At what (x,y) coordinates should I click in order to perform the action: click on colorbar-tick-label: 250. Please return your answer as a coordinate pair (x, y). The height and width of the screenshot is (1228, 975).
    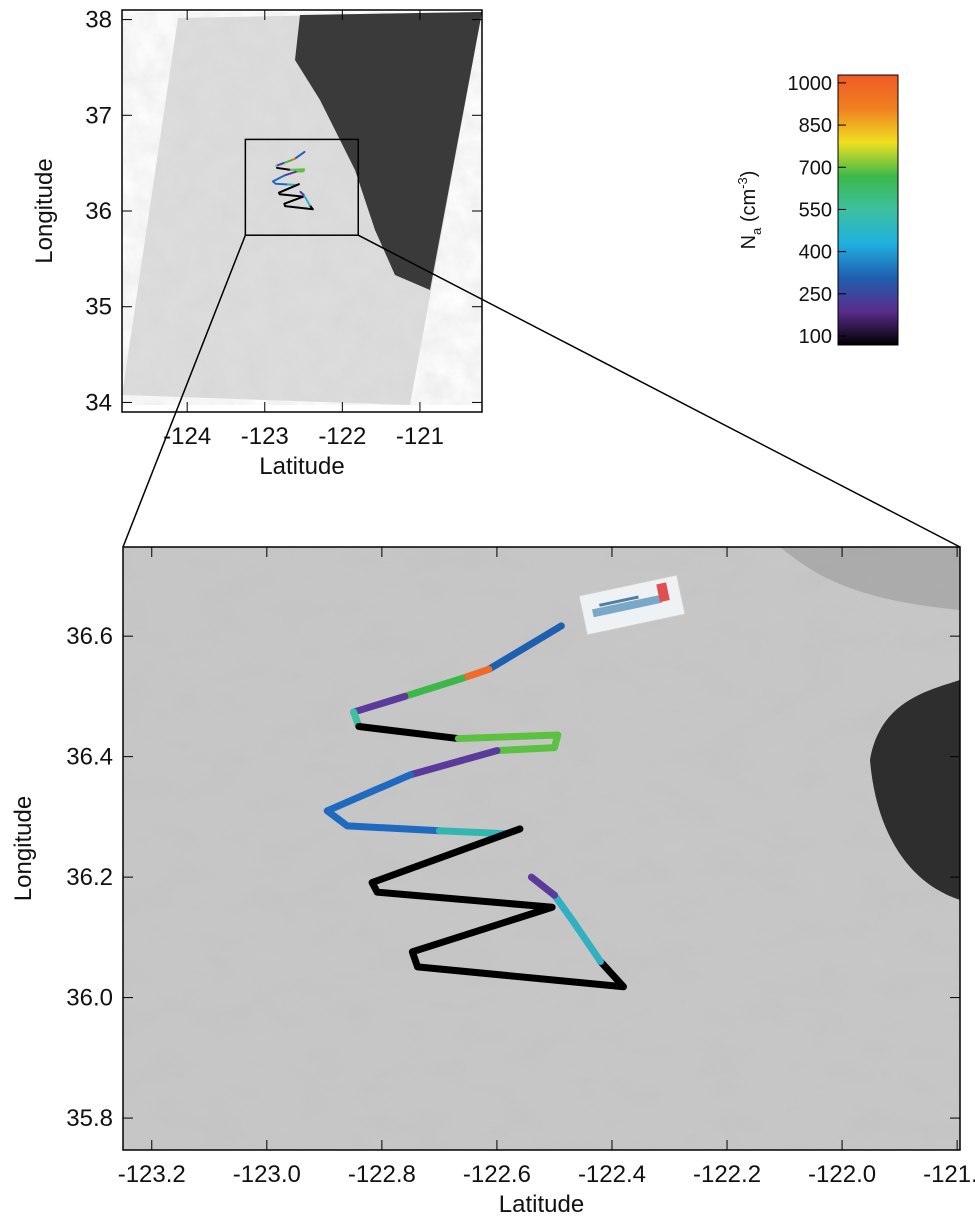
    Looking at the image, I should click on (815, 295).